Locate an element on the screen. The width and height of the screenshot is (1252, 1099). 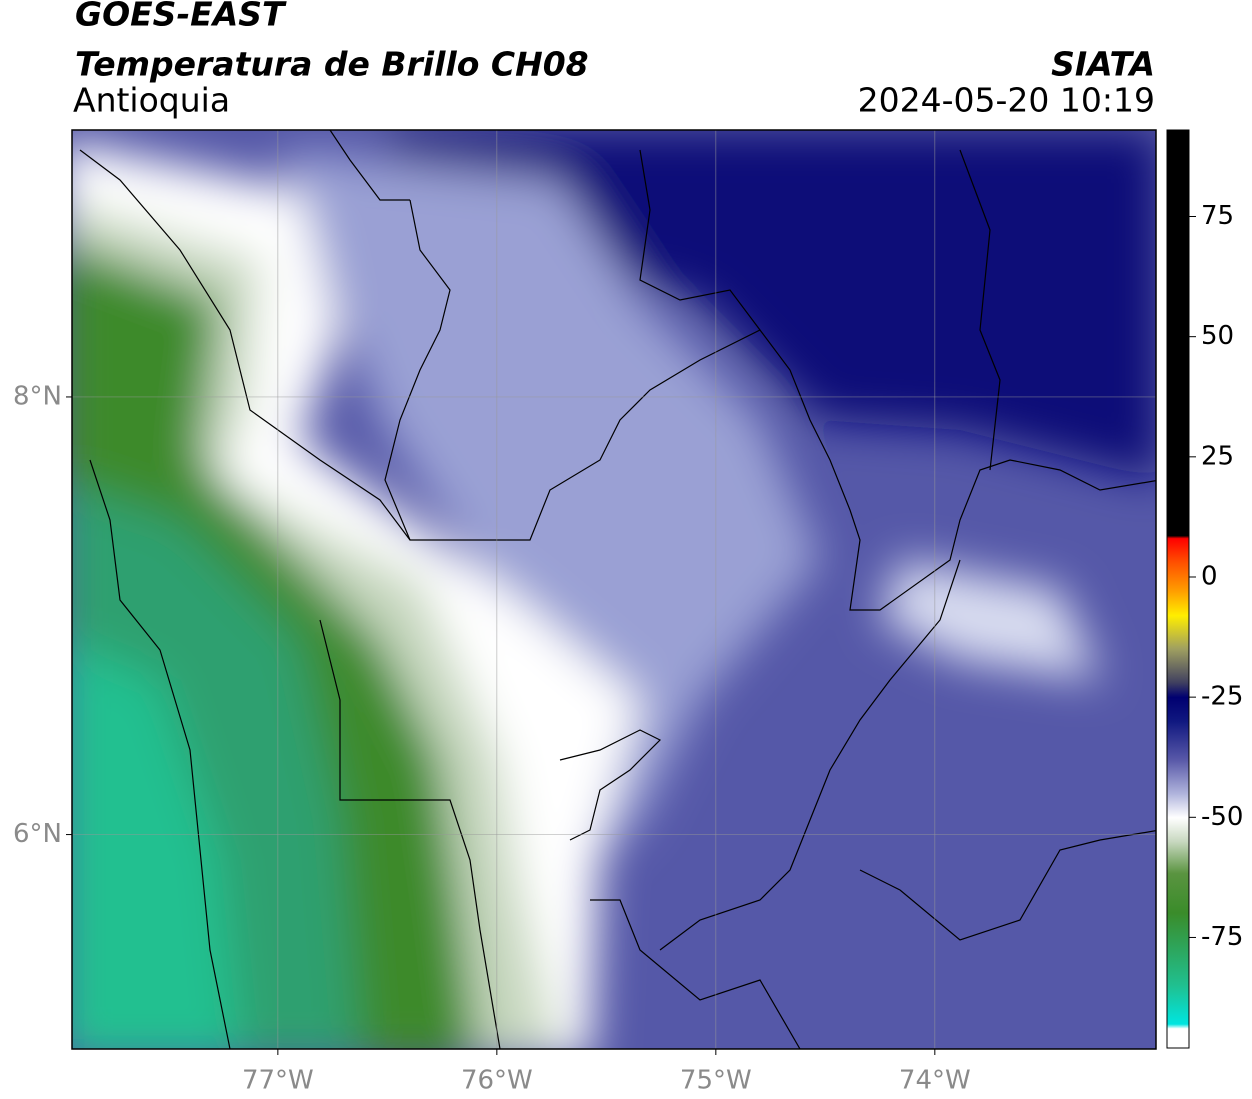
x-tick-label: 77°W is located at coordinates (278, 1081).